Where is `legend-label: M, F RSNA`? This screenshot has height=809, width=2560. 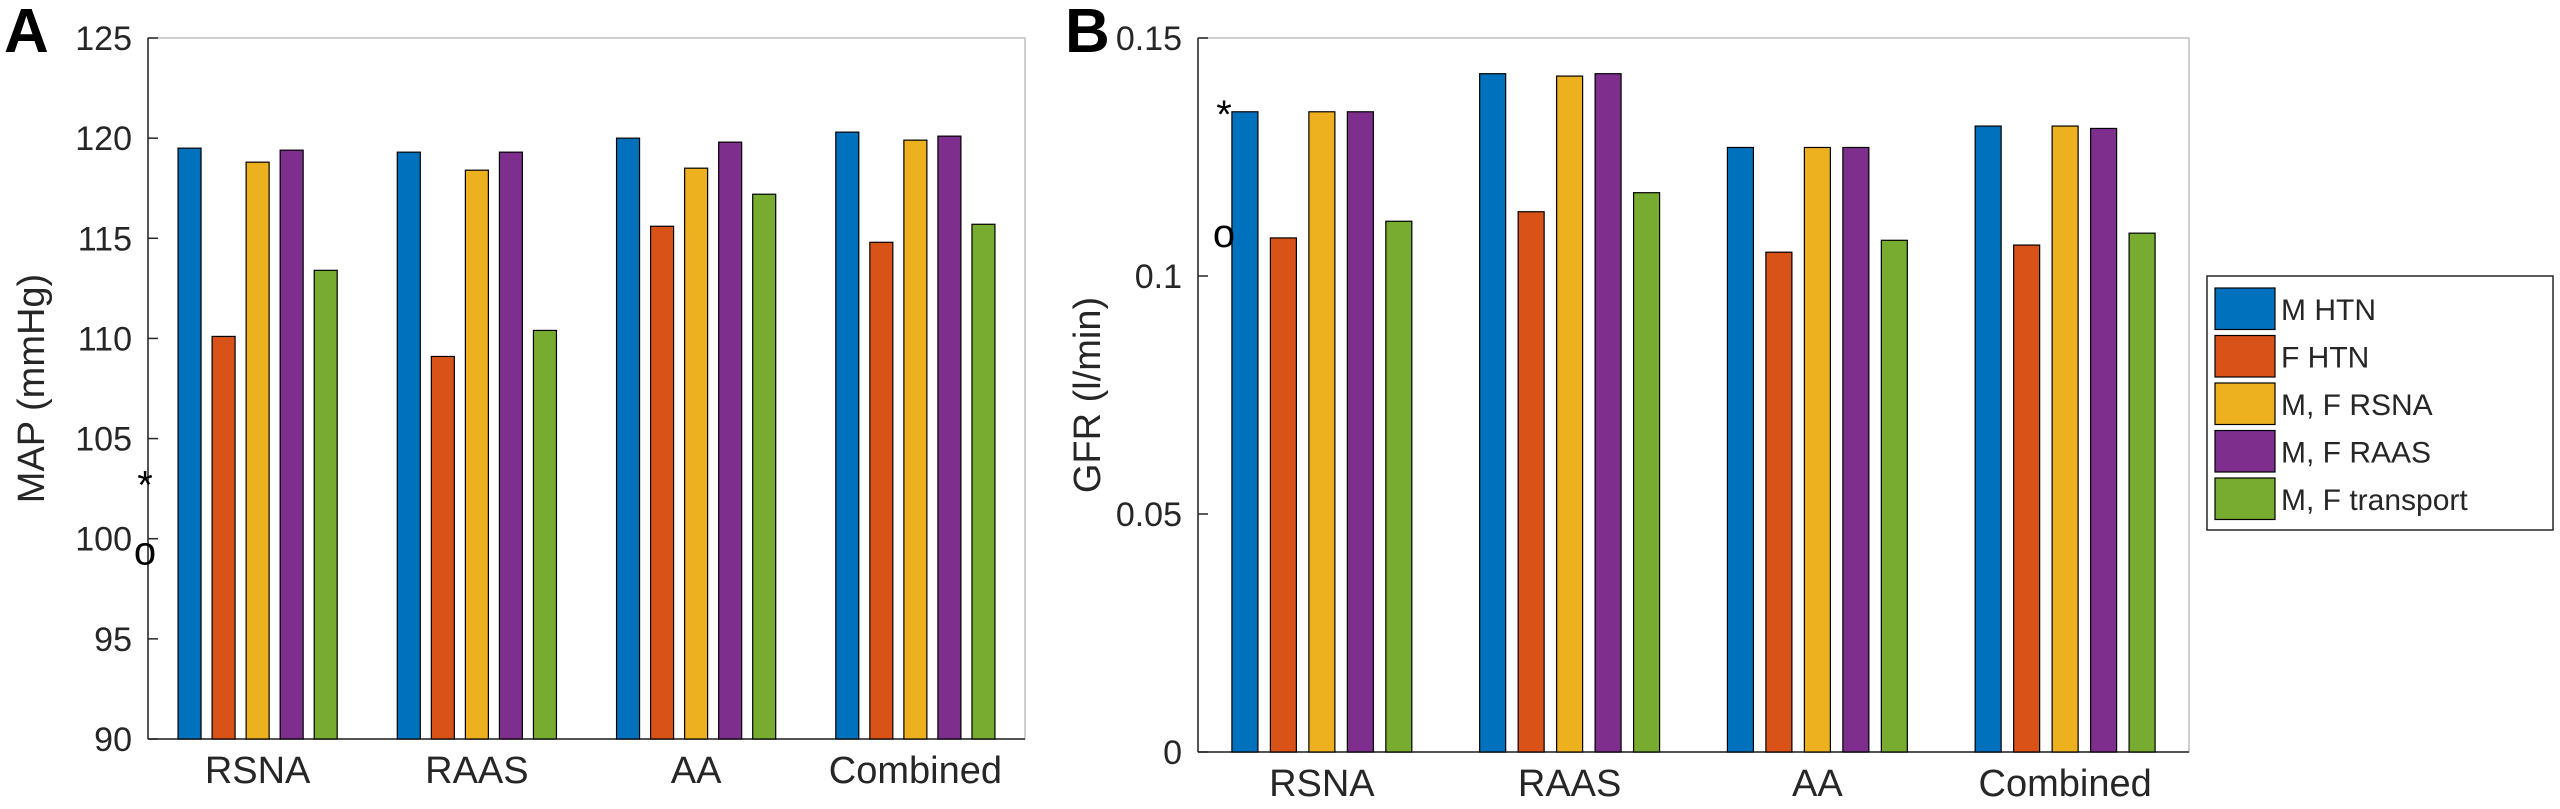
legend-label: M, F RSNA is located at coordinates (2357, 405).